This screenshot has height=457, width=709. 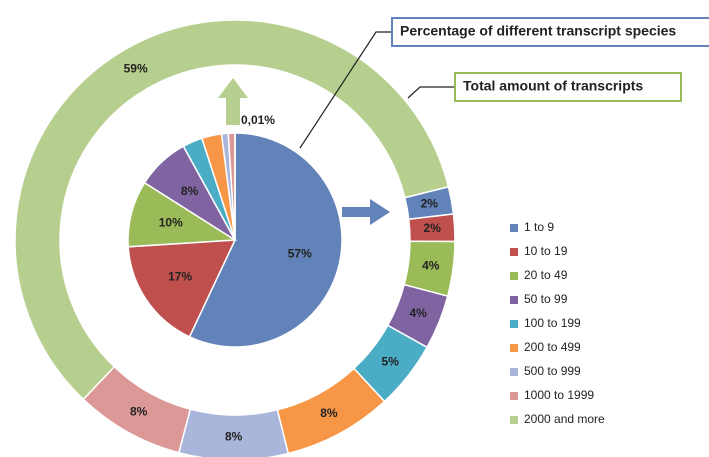 What do you see at coordinates (552, 371) in the screenshot?
I see `legend-label: 500 to 999` at bounding box center [552, 371].